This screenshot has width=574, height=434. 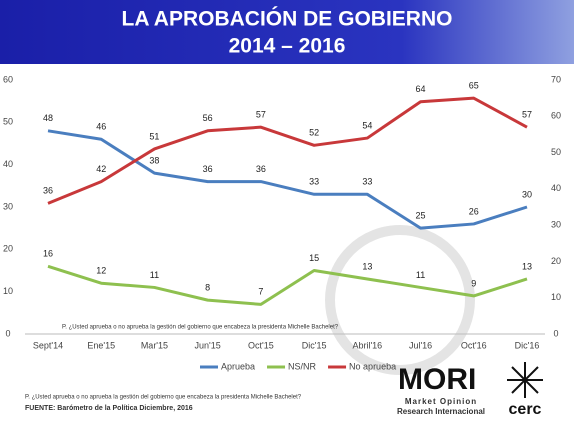 What do you see at coordinates (474, 211) in the screenshot?
I see `data-label: 26` at bounding box center [474, 211].